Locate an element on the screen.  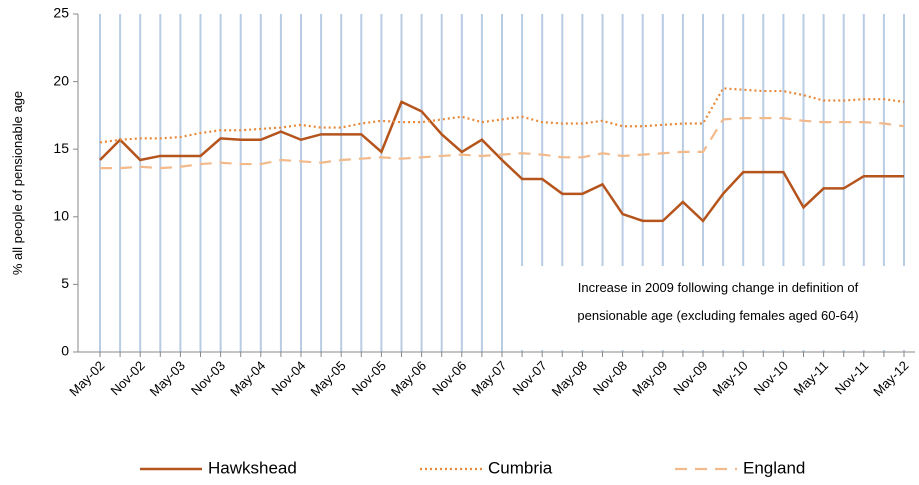
annotation-box is located at coordinates (712, 308).